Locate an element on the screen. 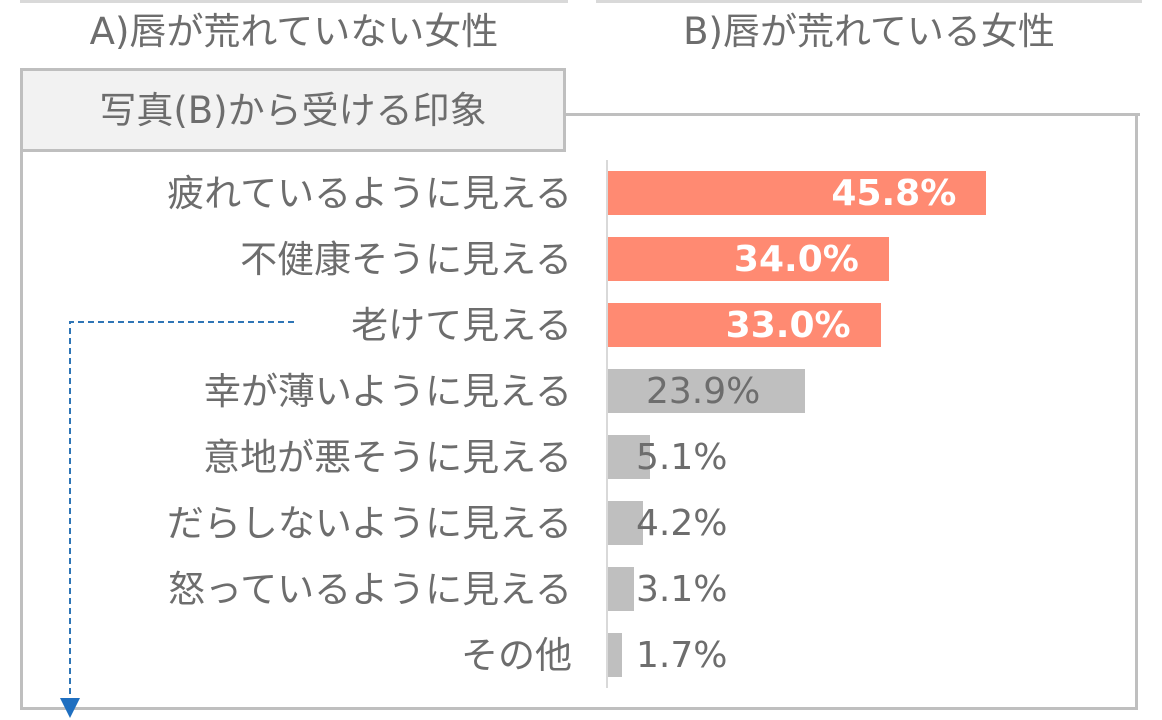 Image resolution: width=1162 pixels, height=720 pixels. category-label: 老けて見える is located at coordinates (461, 325).